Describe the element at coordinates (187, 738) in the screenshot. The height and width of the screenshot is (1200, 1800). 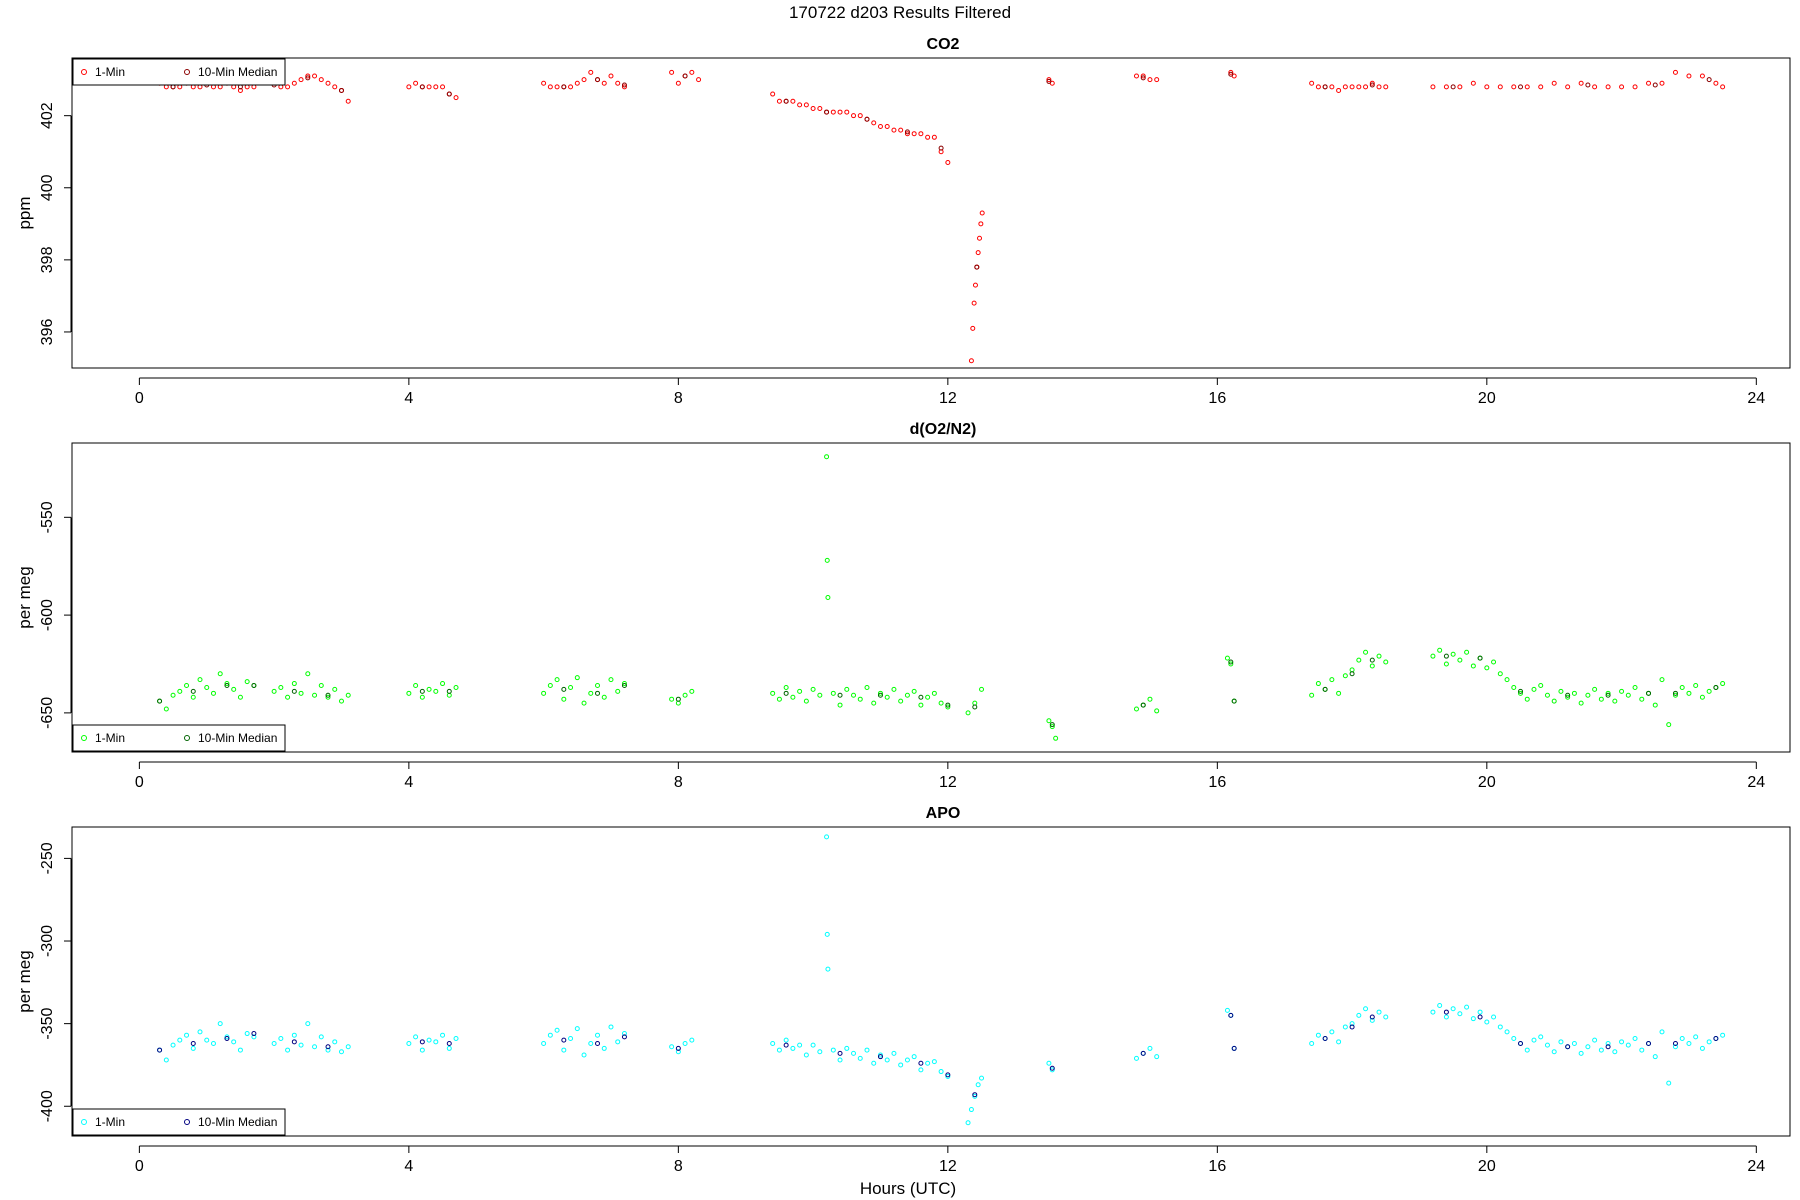
I see `legend-marker-median-o2n2` at that location.